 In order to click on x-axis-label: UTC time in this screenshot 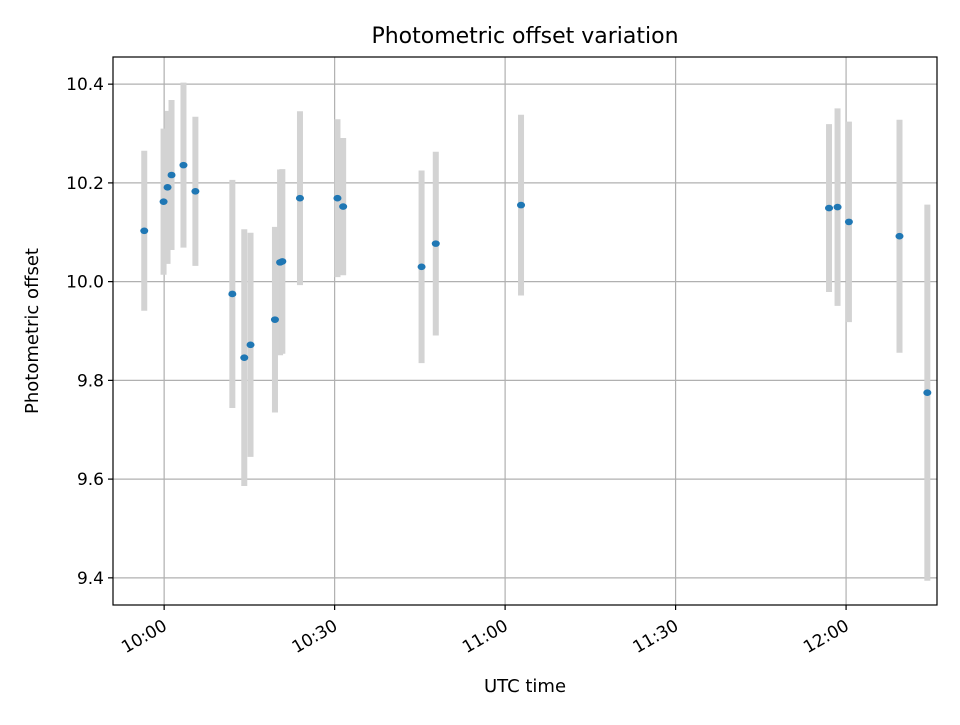, I will do `click(525, 686)`.